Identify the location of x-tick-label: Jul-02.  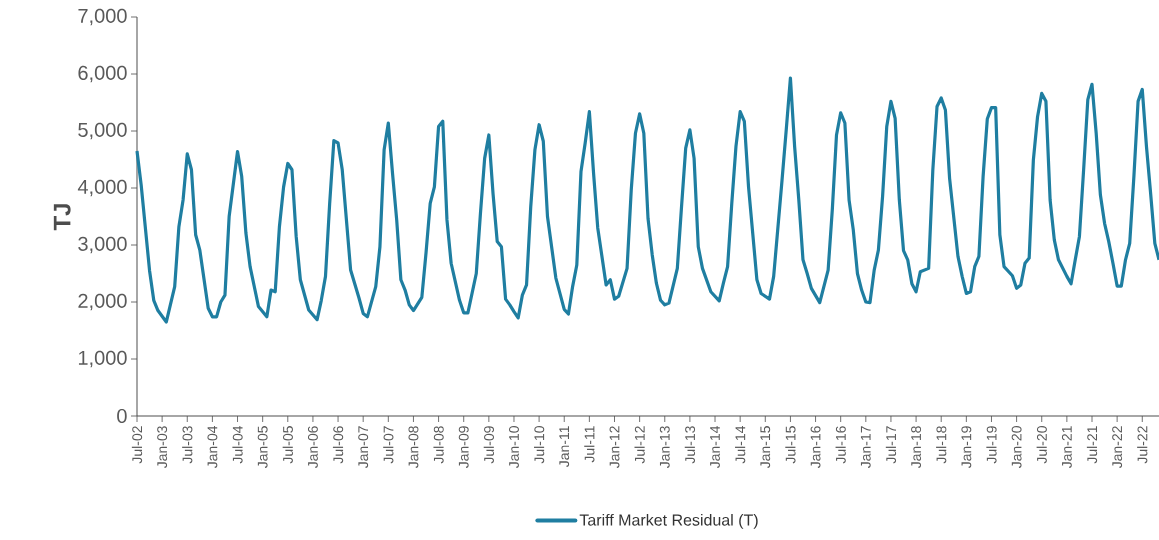
(137, 445).